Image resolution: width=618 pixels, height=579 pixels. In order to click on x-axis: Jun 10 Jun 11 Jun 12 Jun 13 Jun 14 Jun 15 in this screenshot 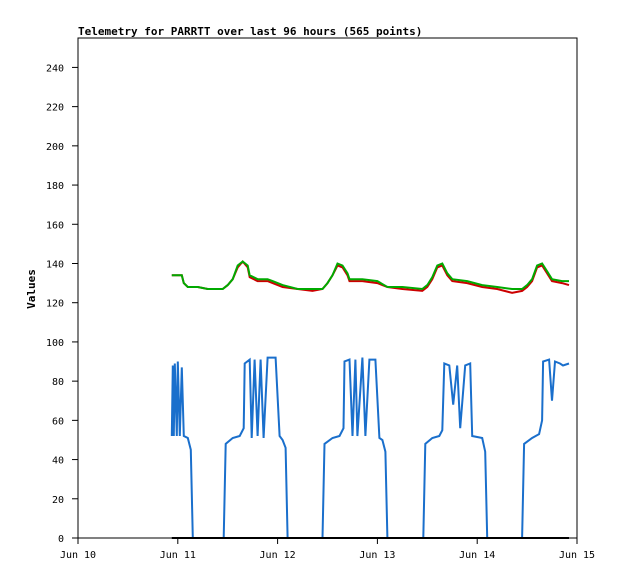, I will do `click(327, 549)`.